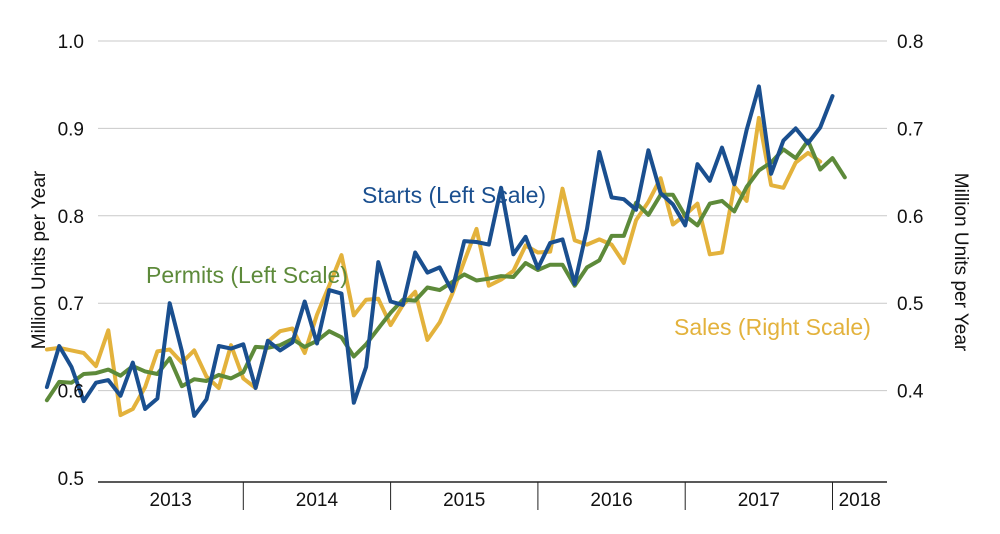  I want to click on y2-tick-label: 0.6, so click(910, 217).